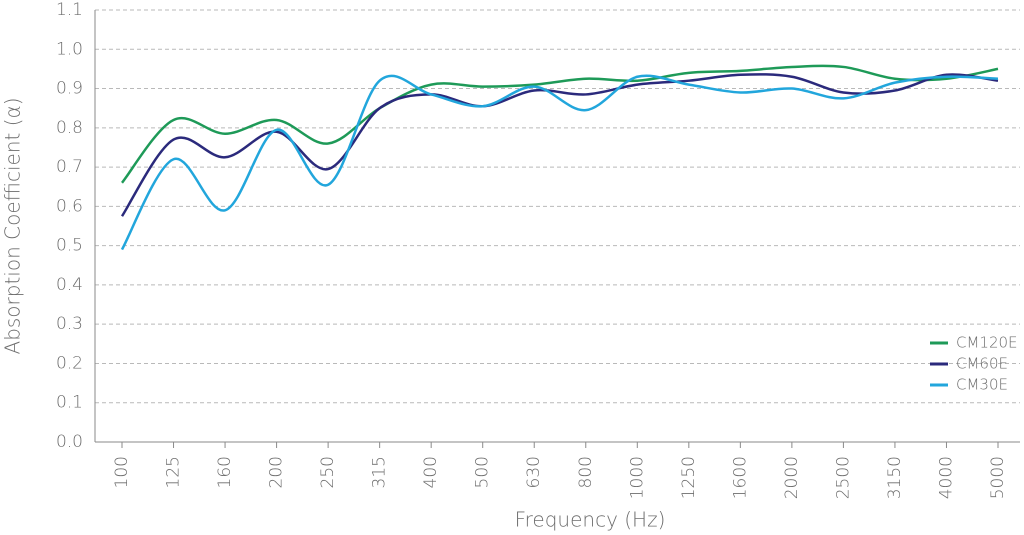  What do you see at coordinates (69, 10) in the screenshot?
I see `y-tick-label: 1.1` at bounding box center [69, 10].